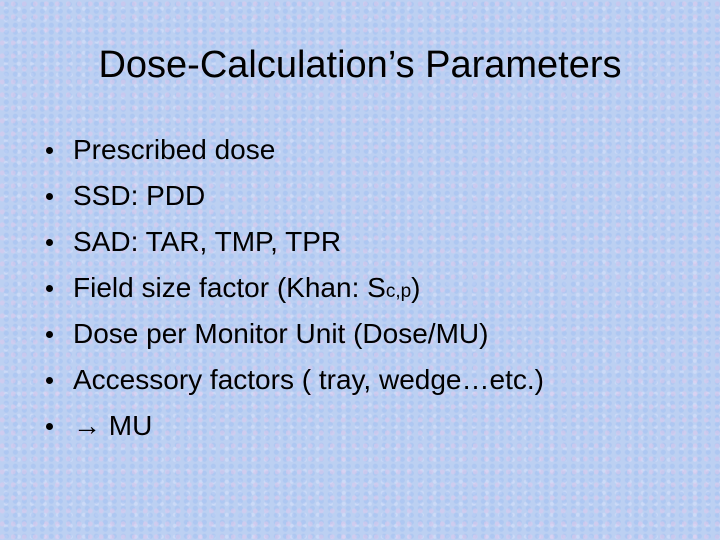 Image resolution: width=720 pixels, height=540 pixels. I want to click on bullet-item: Accessory factors ( tray, wedge…etc.), so click(295, 380).